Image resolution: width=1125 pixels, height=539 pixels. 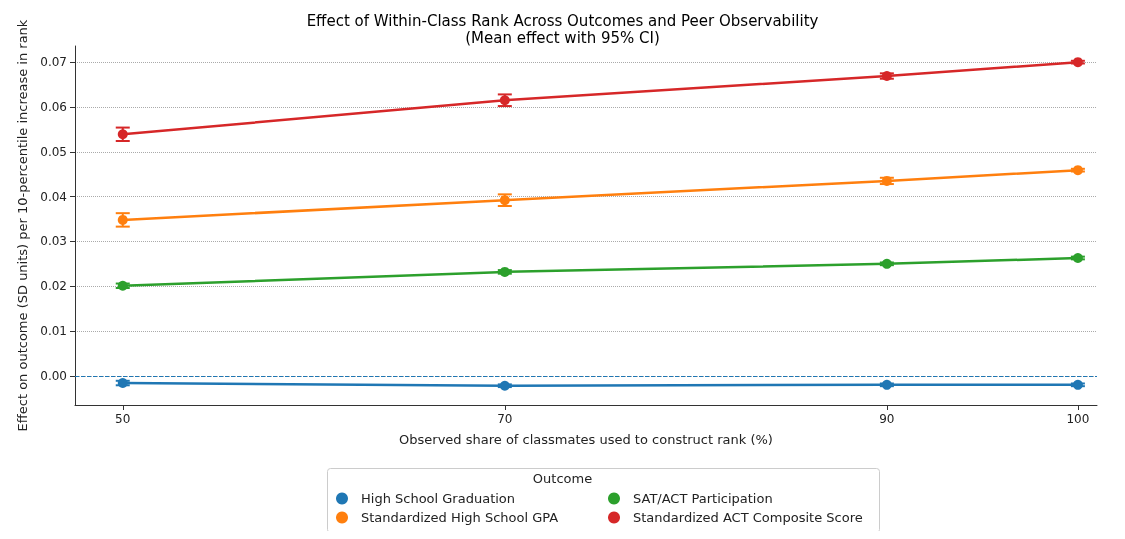 I want to click on x-tick-label: 100, so click(x=1078, y=419).